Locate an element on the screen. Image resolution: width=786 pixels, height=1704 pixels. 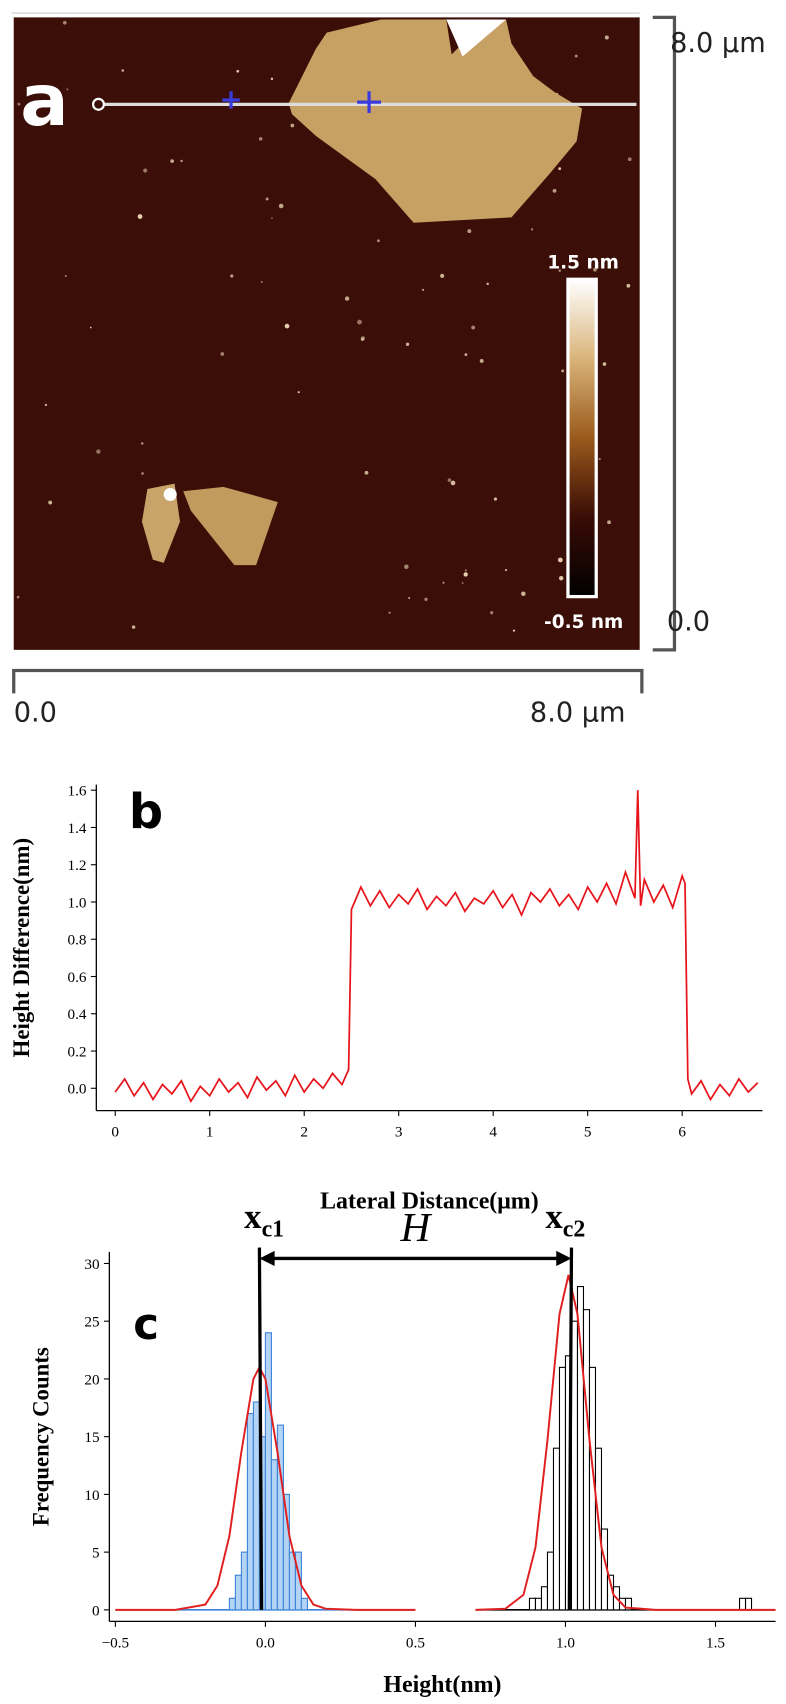
peak-label: xc2 is located at coordinates (565, 1220).